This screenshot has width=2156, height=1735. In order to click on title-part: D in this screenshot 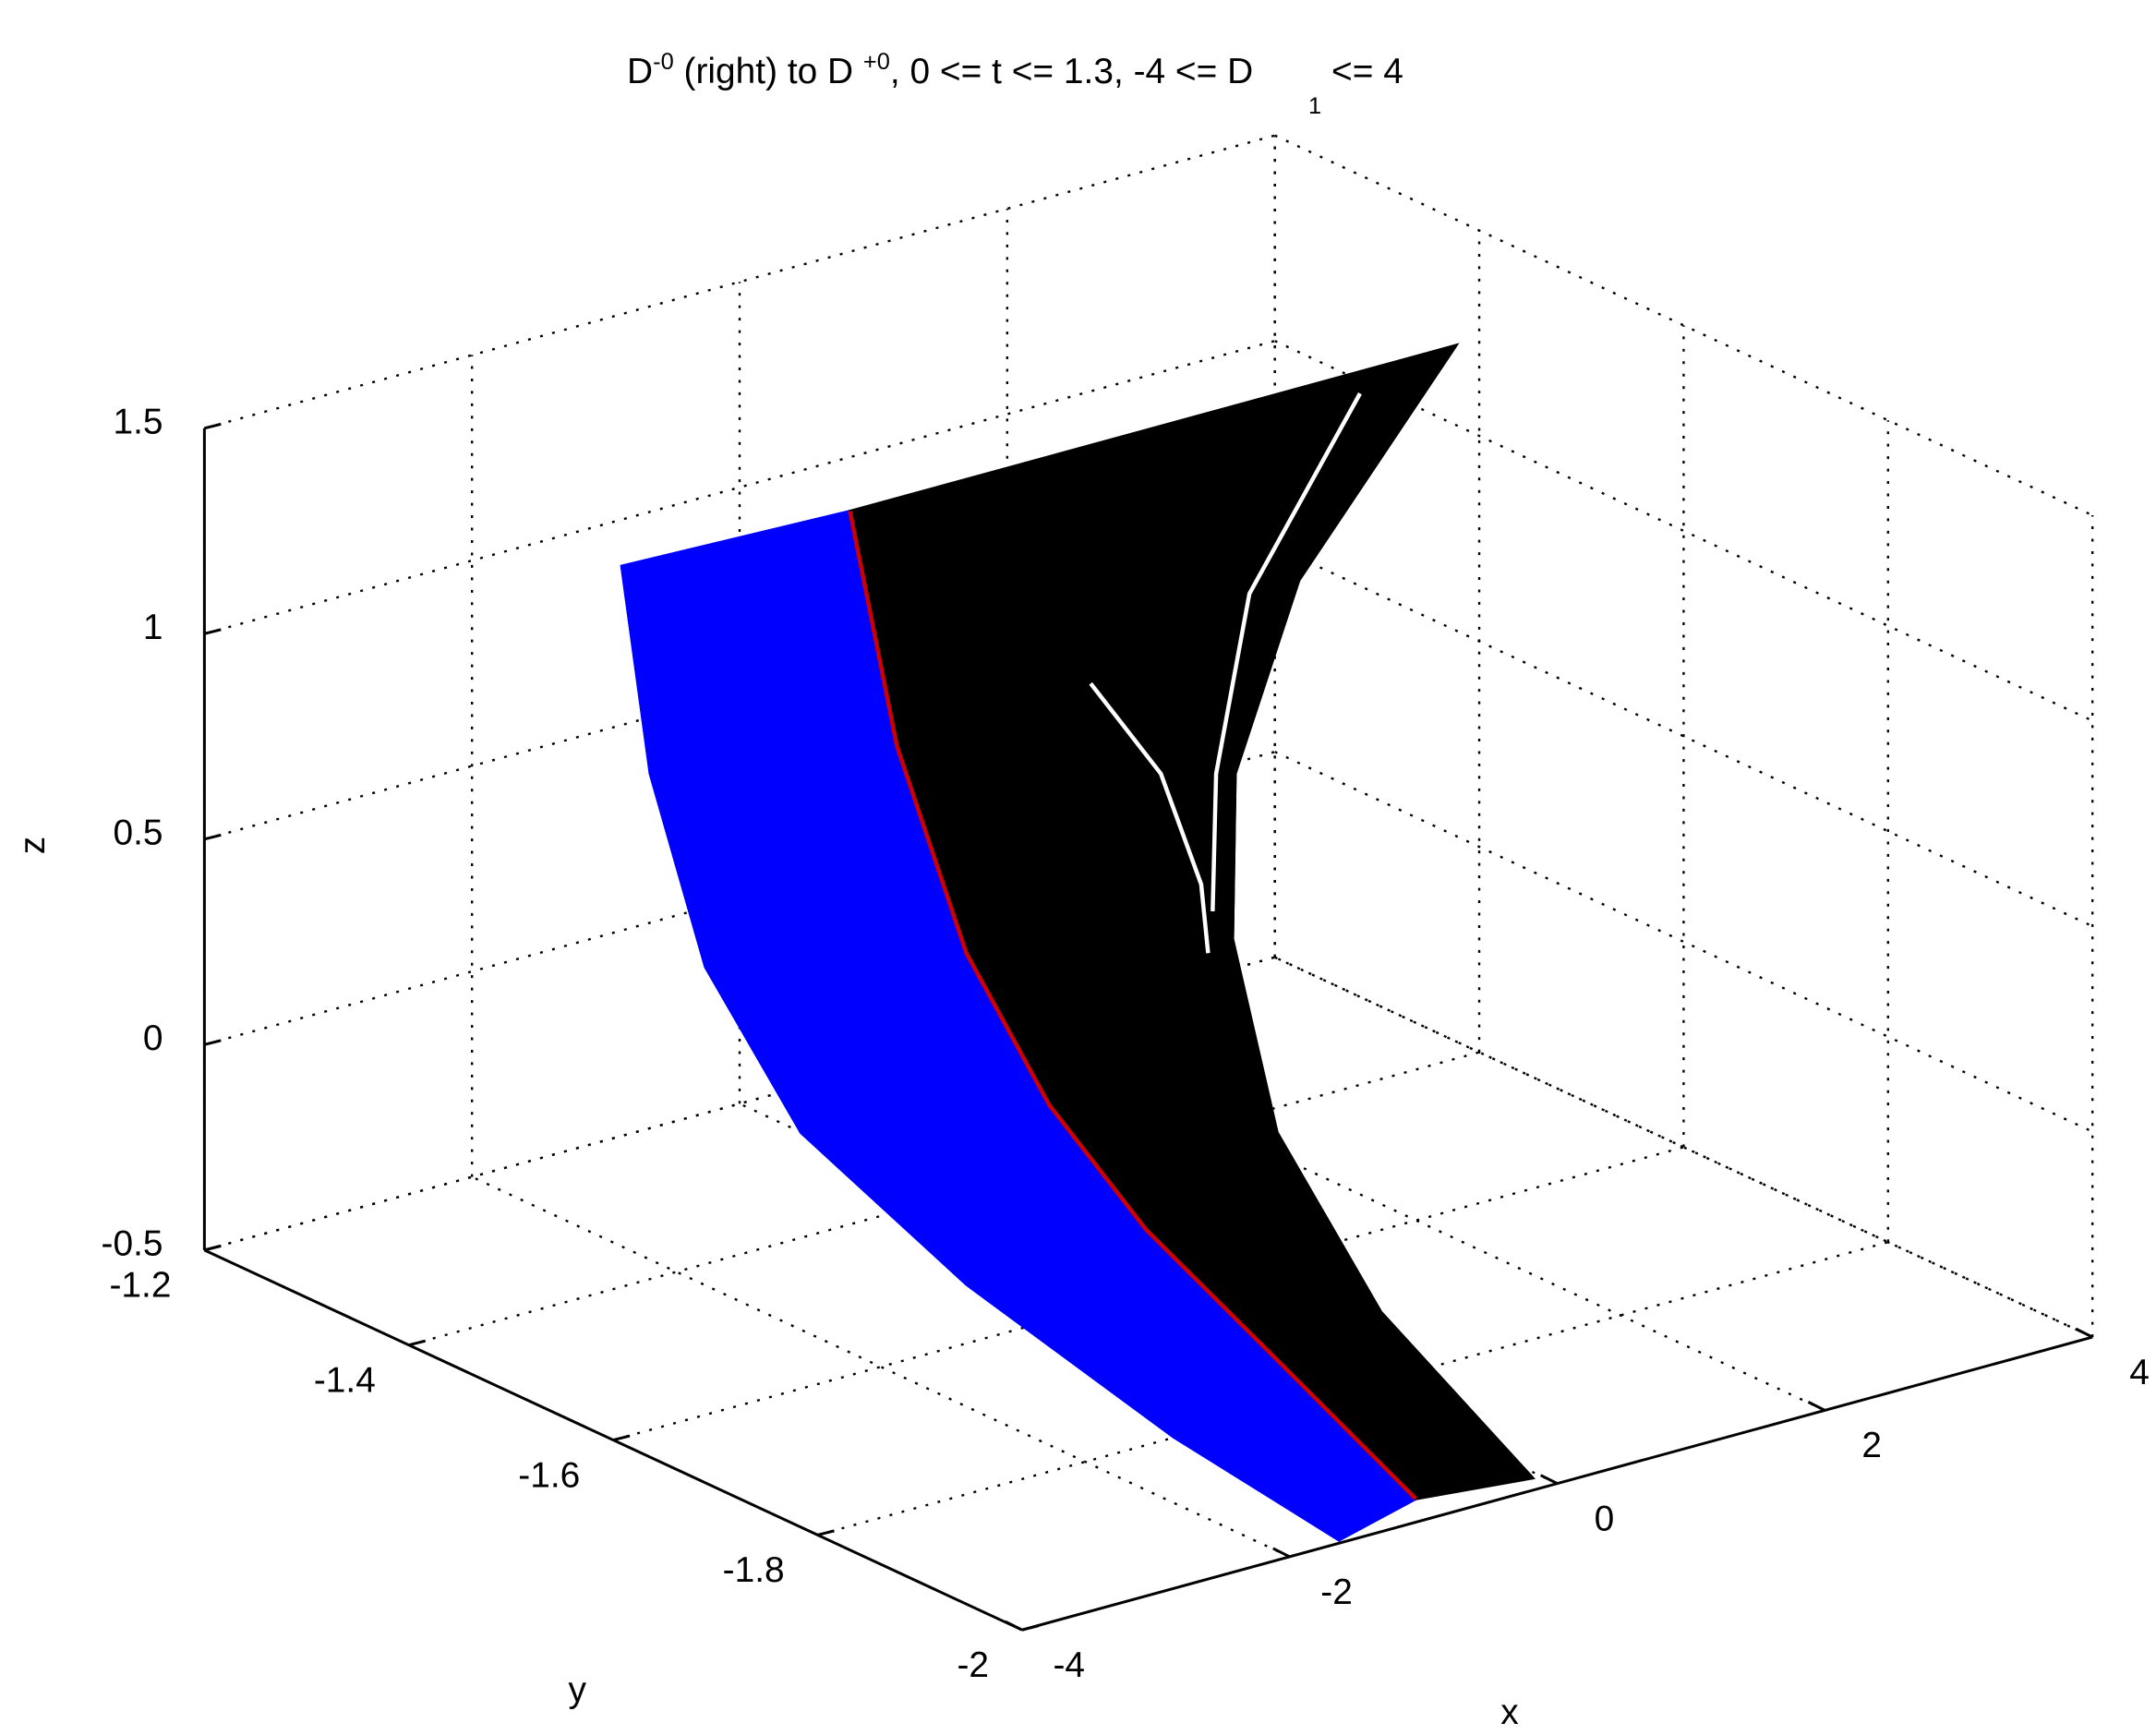, I will do `click(640, 71)`.